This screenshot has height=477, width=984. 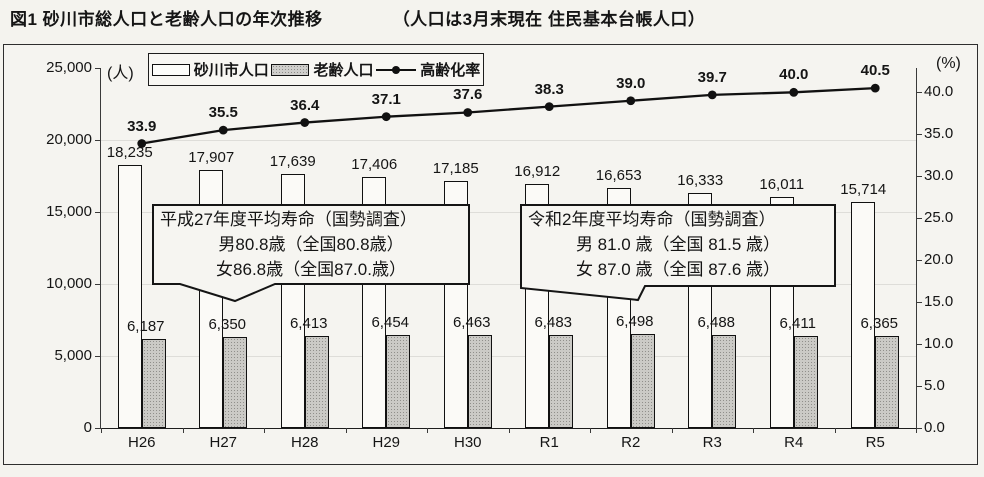 I want to click on elderly-population-value-label: 6,411, so click(x=797, y=323).